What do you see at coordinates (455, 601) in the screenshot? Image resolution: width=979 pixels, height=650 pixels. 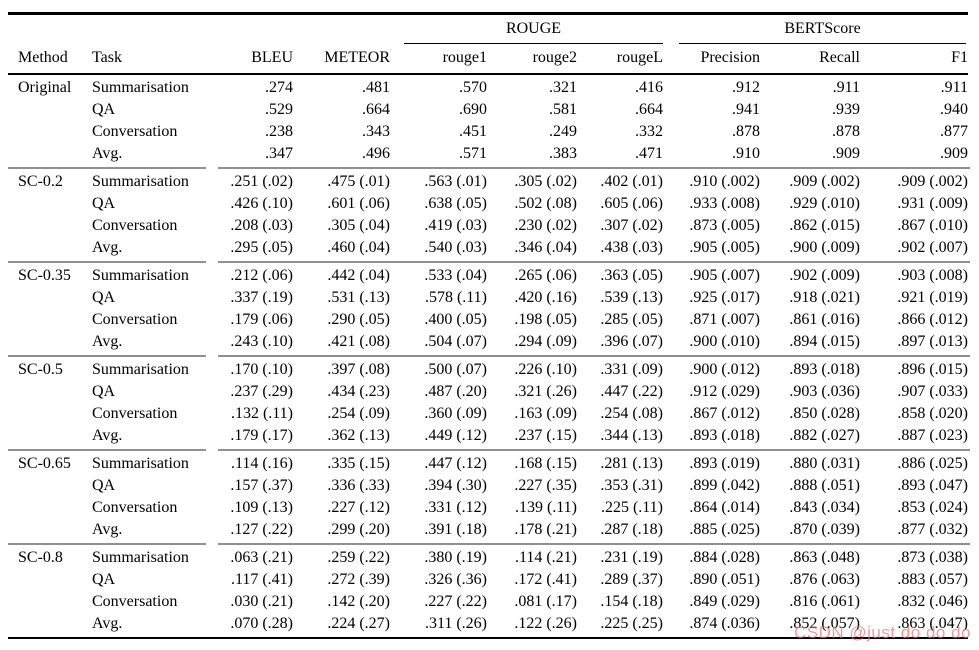 I see `rouge1-value: .227 (.22)` at bounding box center [455, 601].